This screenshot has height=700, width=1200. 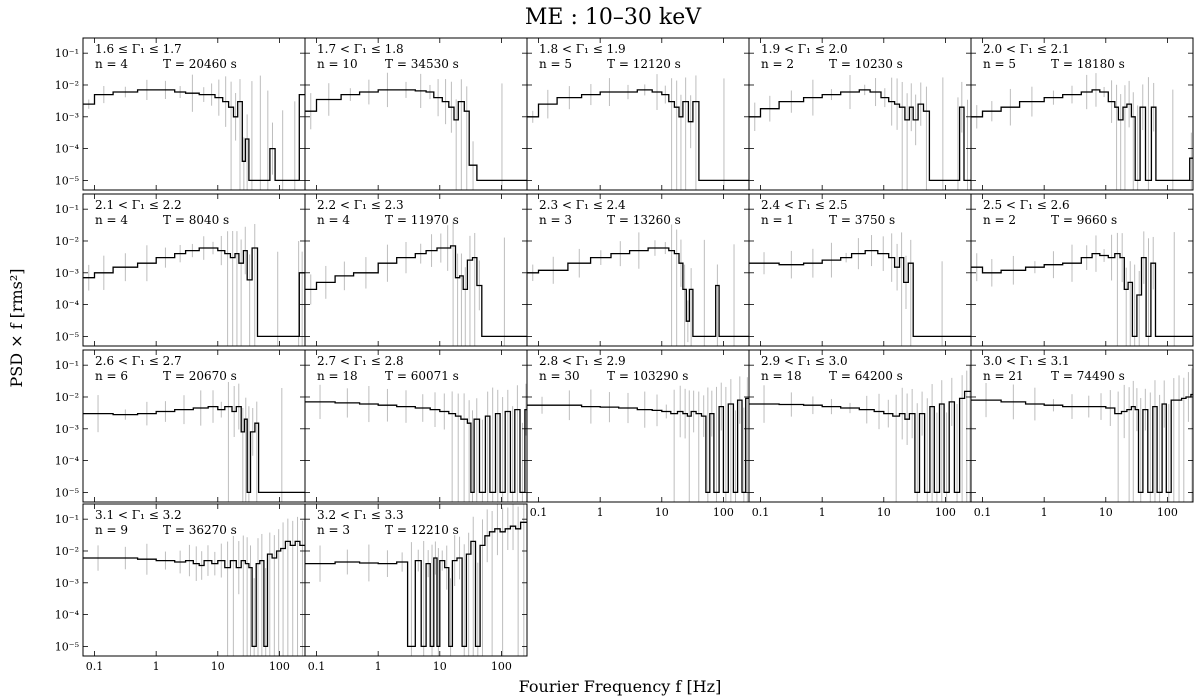 I want to click on panel-gamma-range: 2.2 < Γ₁ ≤ 2.3, so click(x=360, y=205).